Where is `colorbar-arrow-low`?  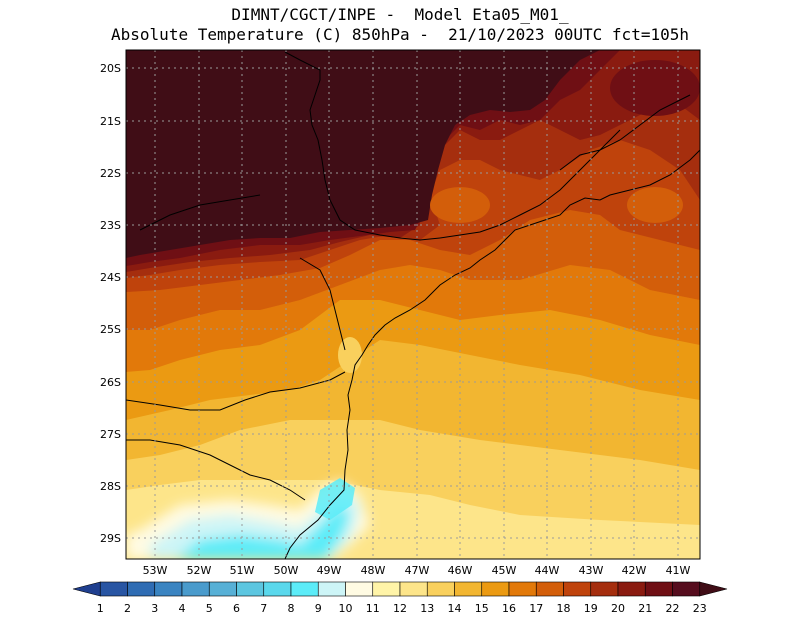 colorbar-arrow-low is located at coordinates (86, 589).